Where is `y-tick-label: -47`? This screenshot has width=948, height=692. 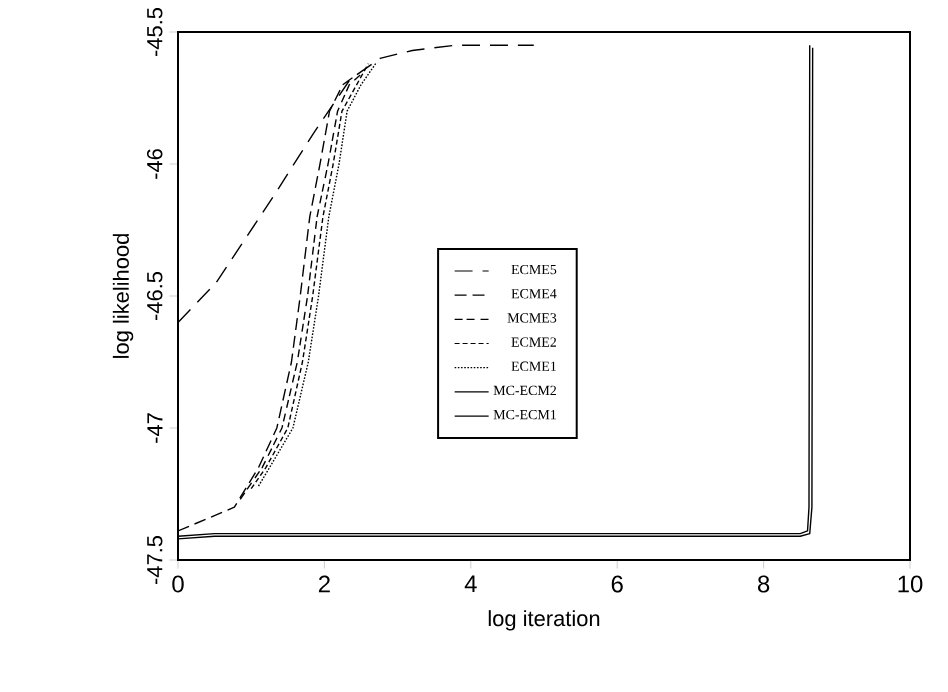 y-tick-label: -47 is located at coordinates (155, 428).